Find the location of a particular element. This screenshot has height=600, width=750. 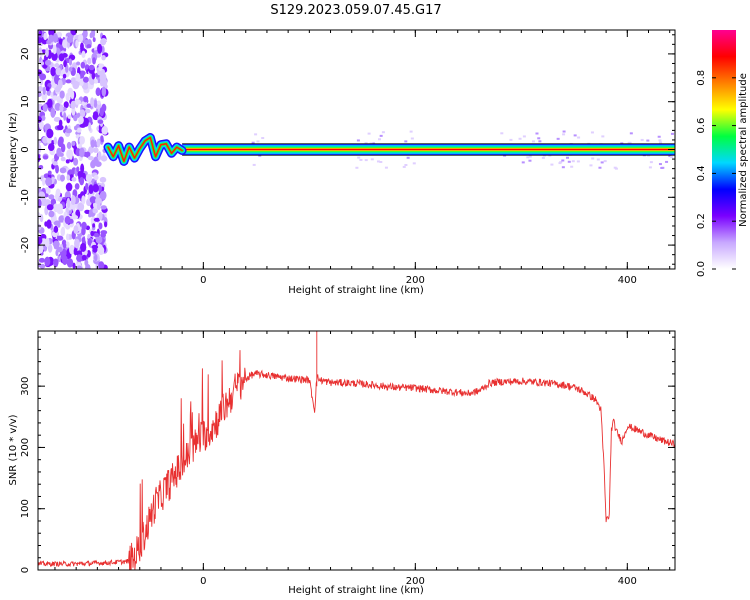

carrier-band is located at coordinates (428, 149).